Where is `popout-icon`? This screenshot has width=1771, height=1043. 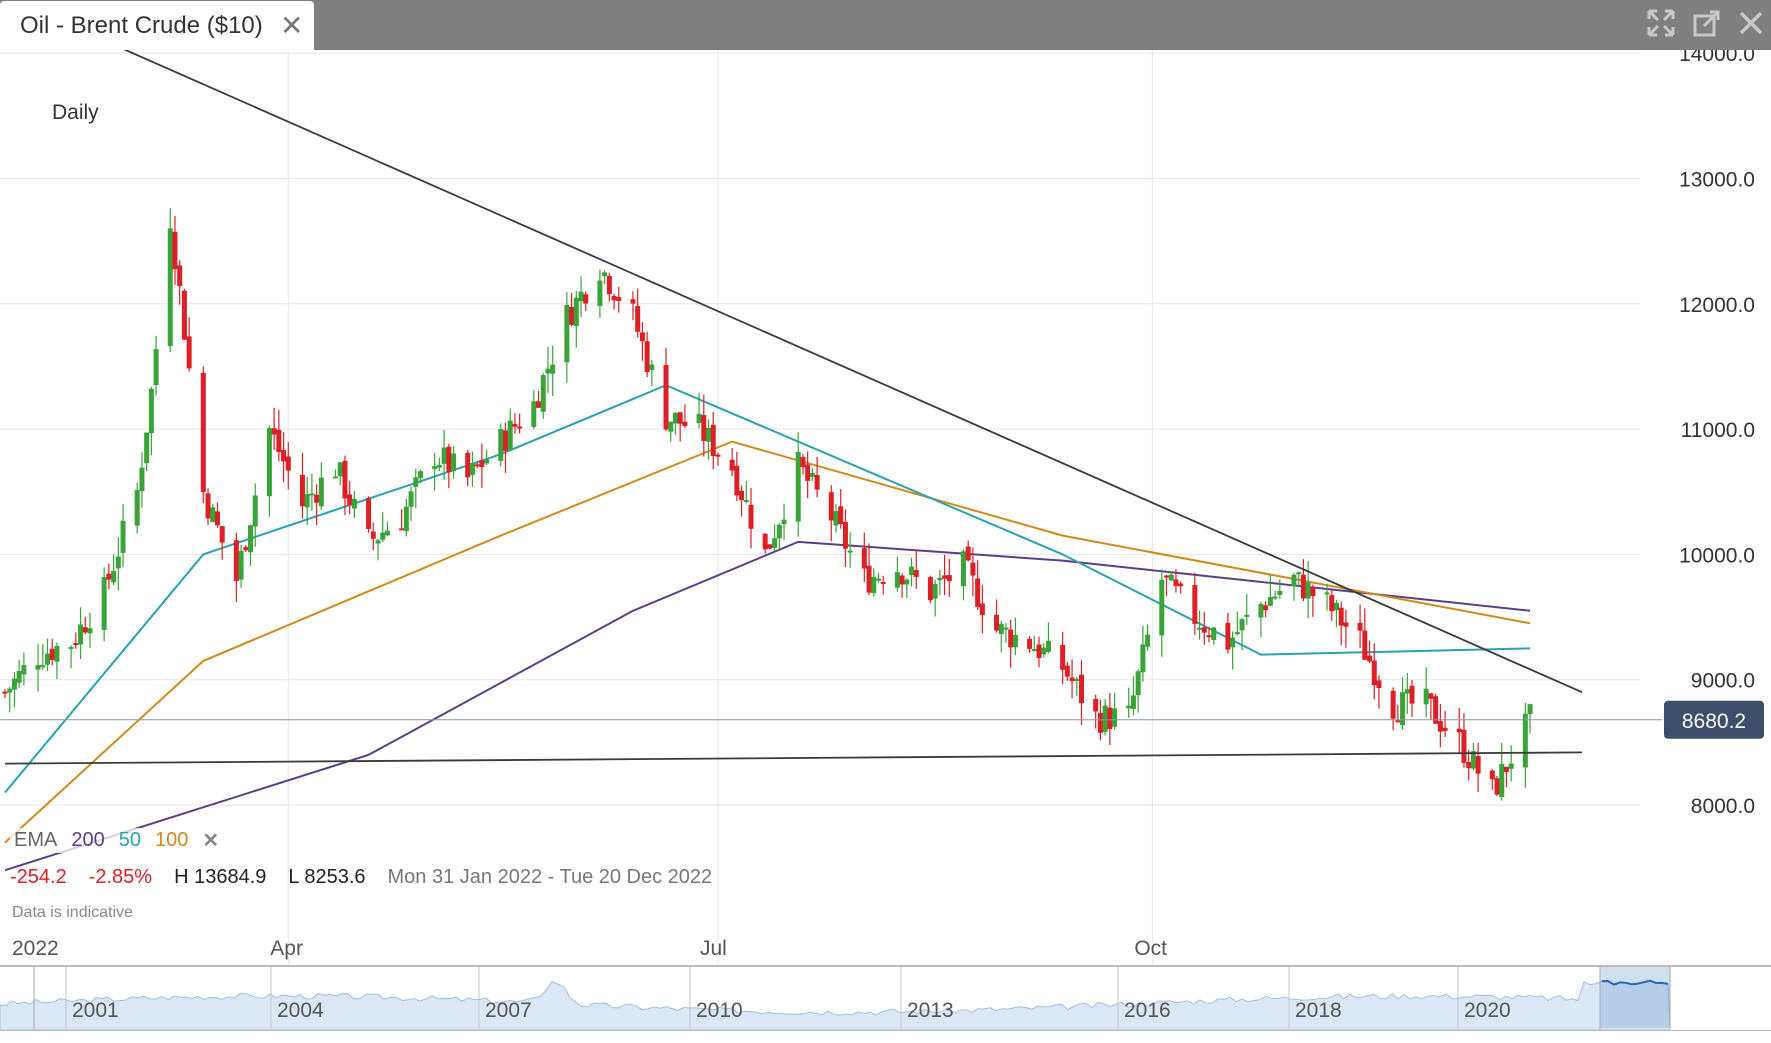 popout-icon is located at coordinates (1707, 23).